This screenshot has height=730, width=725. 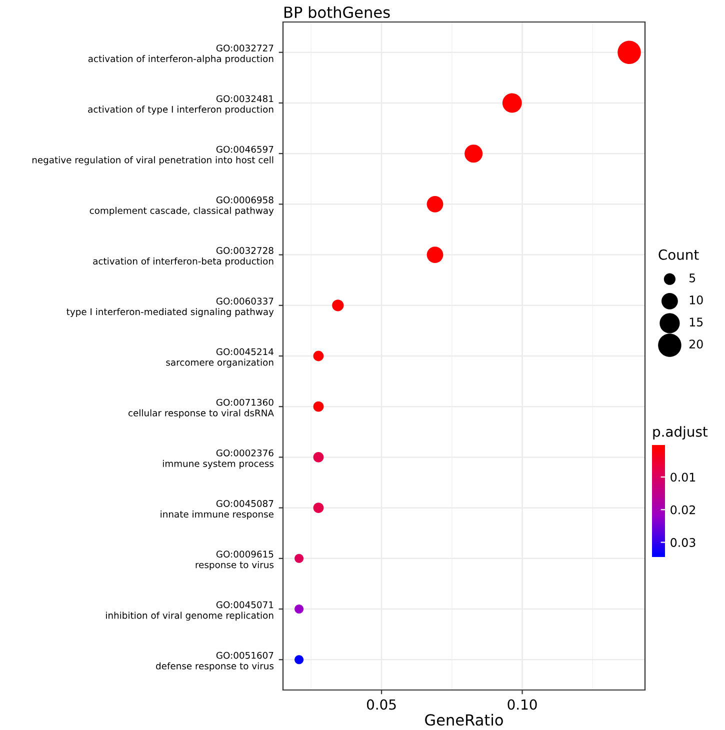 I want to click on x-tick-label: 0.10, so click(x=522, y=704).